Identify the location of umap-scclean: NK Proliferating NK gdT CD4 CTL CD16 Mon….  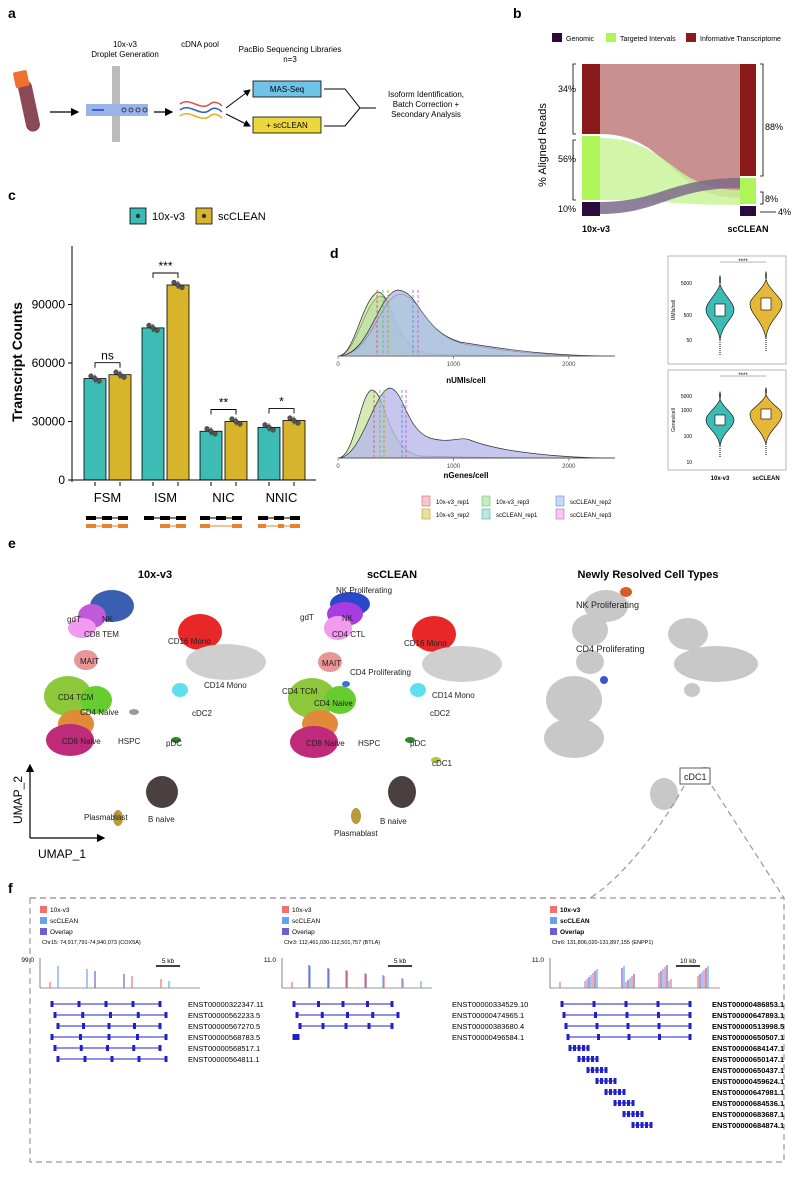
(392, 712).